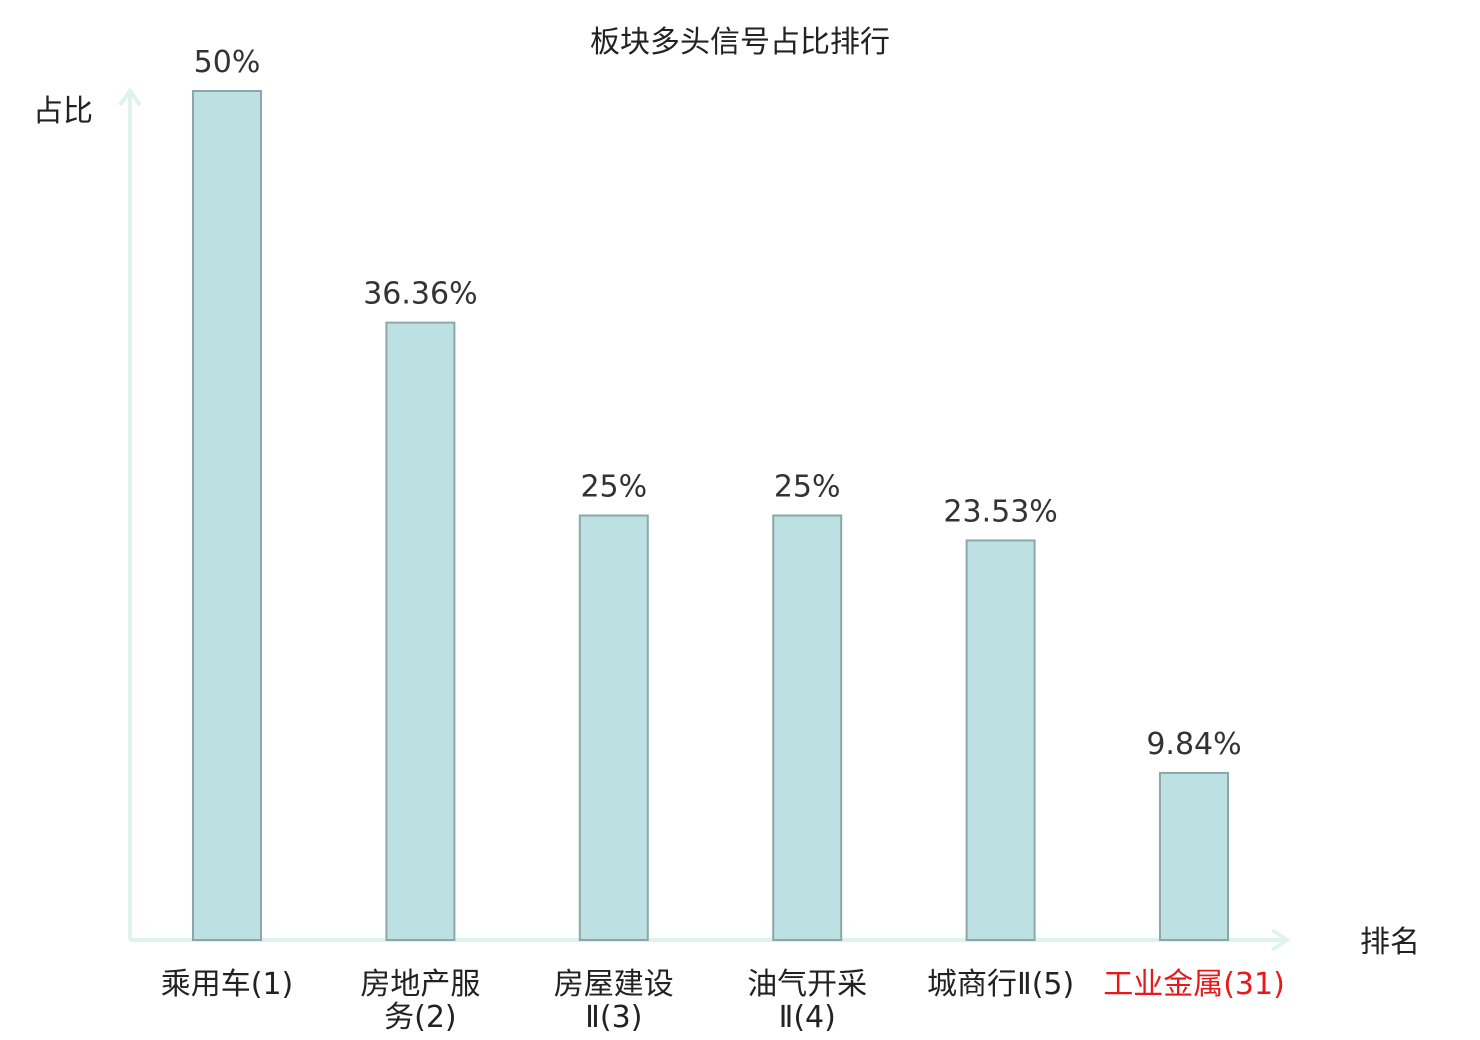 Image resolution: width=1480 pixels, height=1040 pixels. Describe the element at coordinates (420, 1017) in the screenshot. I see `x-tick-label: 务(2)` at that location.